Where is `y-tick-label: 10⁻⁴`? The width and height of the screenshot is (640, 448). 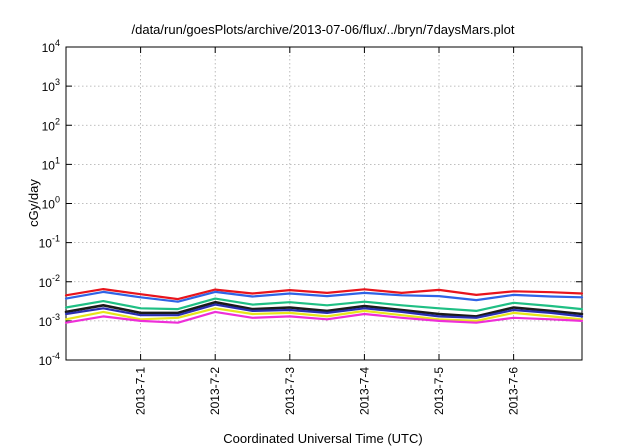 y-tick-label: 10⁻⁴ is located at coordinates (49, 359).